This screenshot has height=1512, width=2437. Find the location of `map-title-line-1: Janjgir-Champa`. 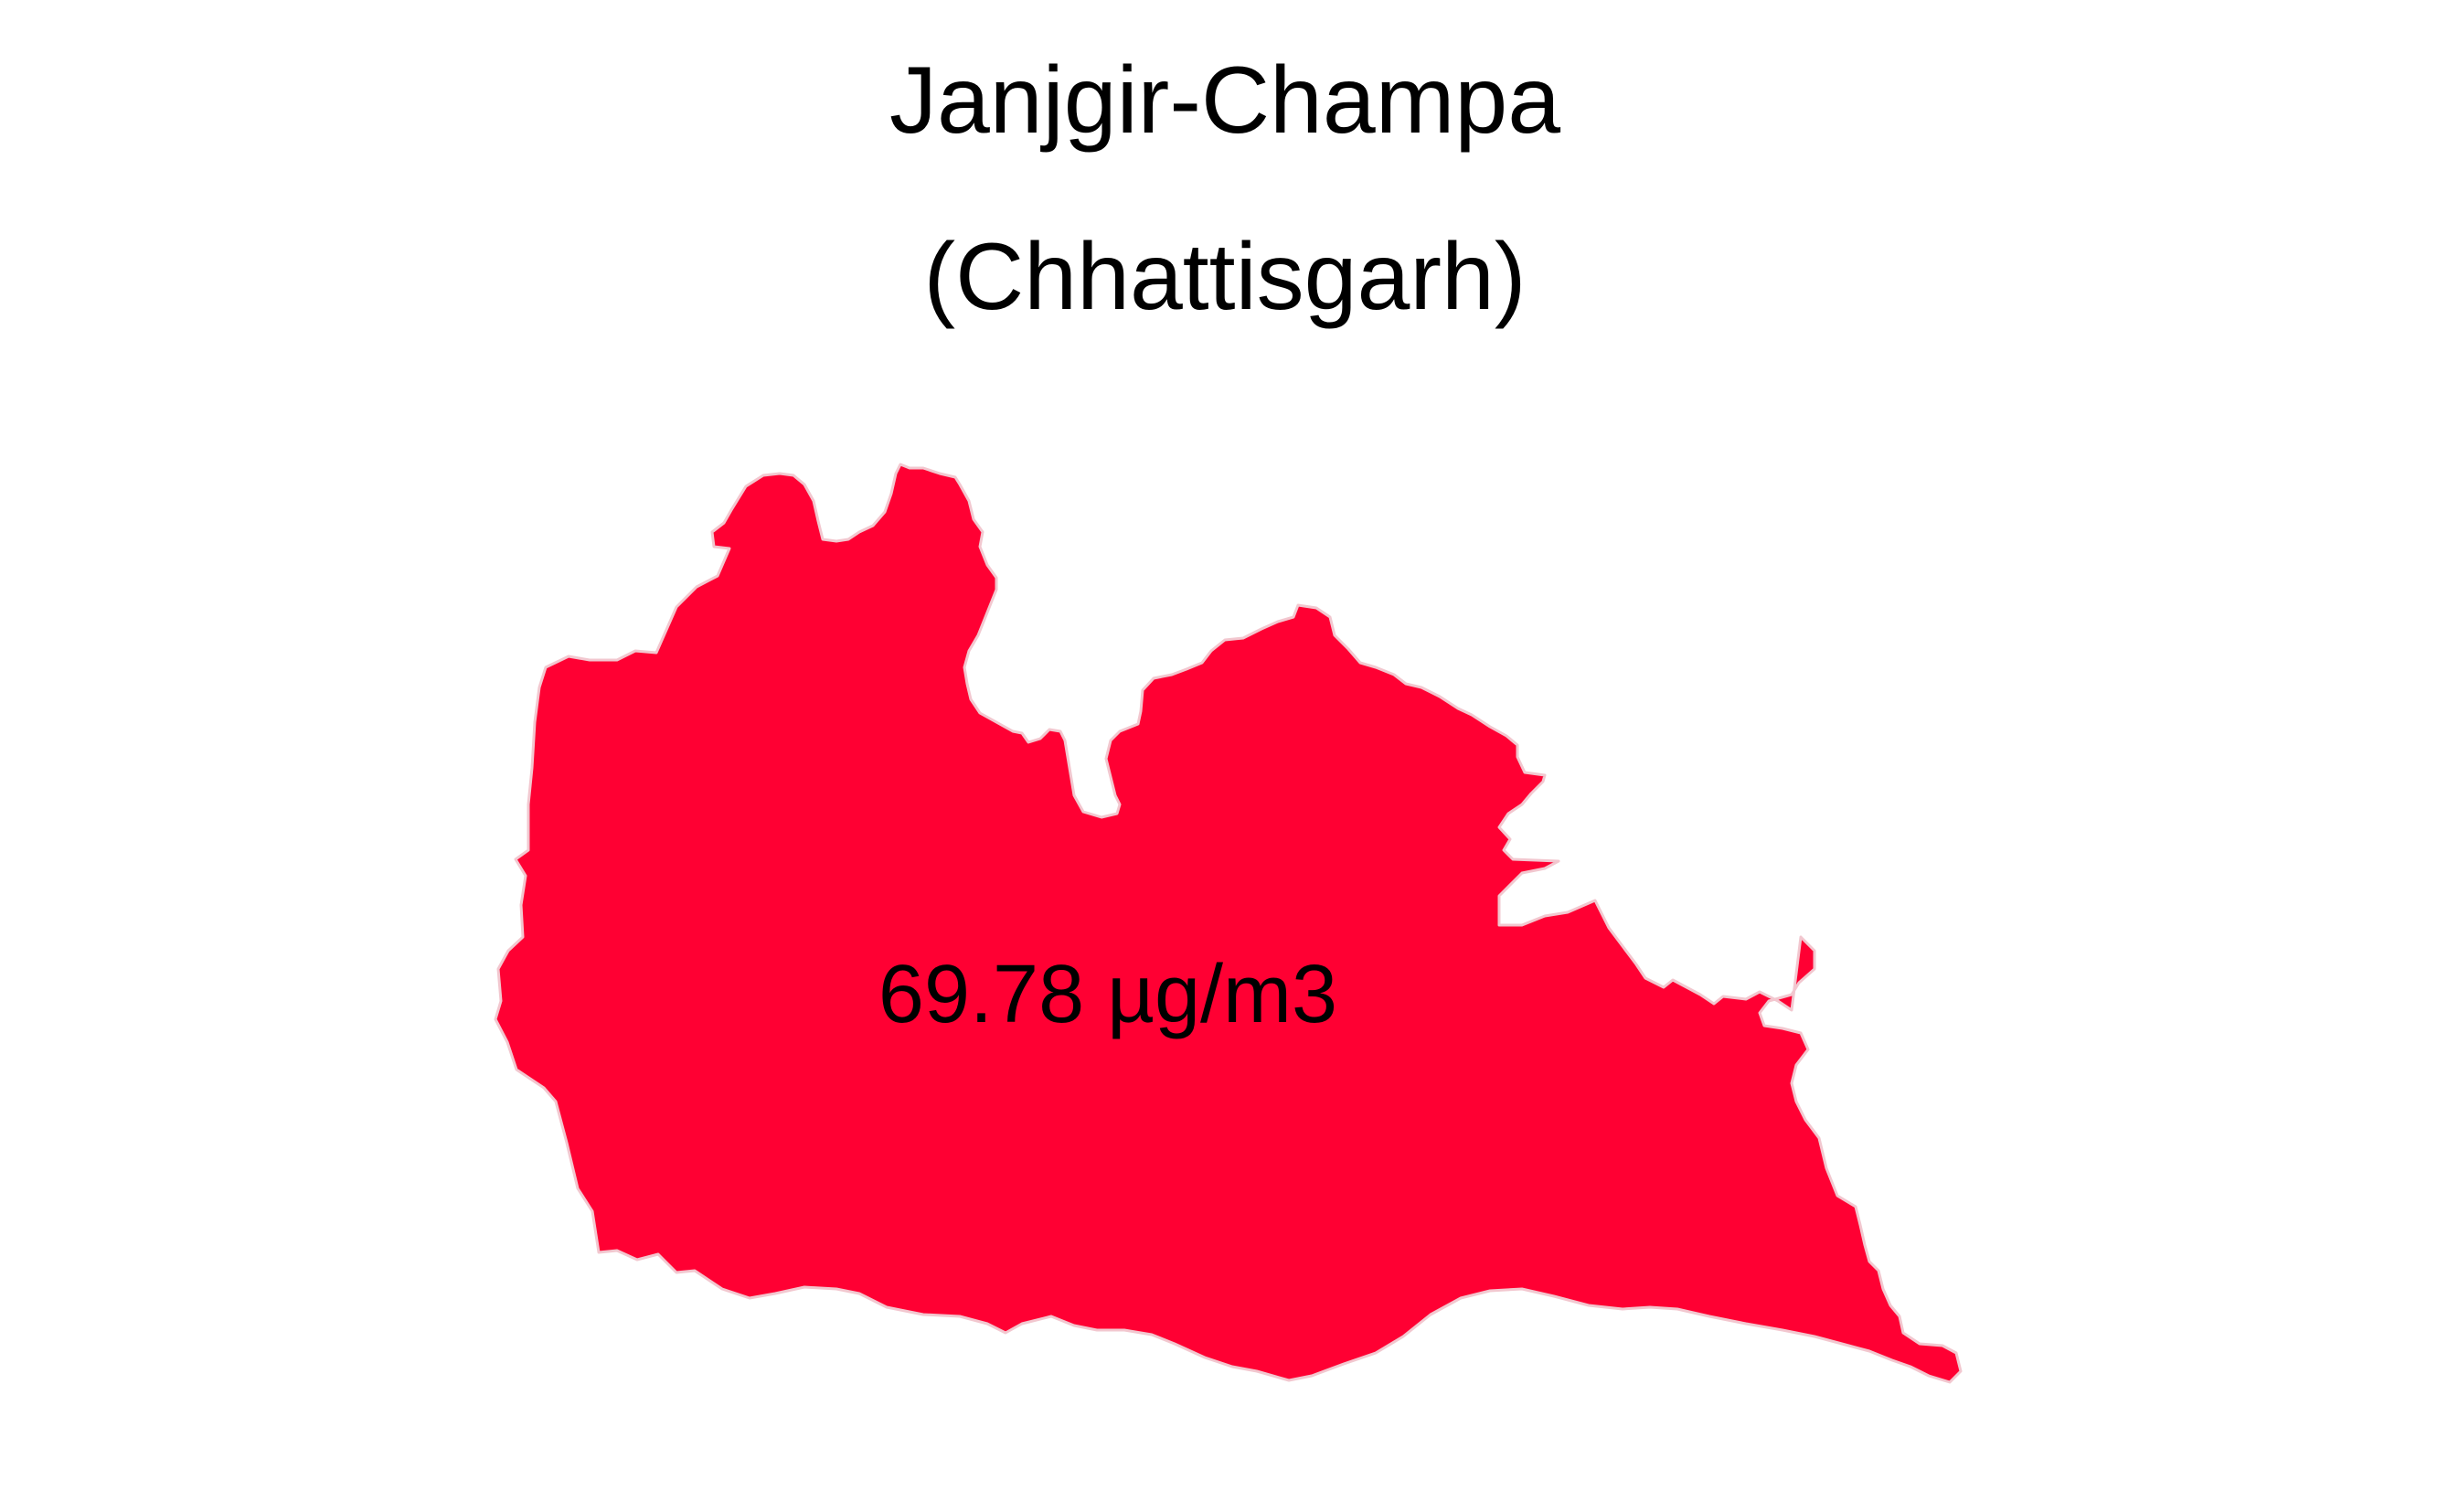

map-title-line-1: Janjgir-Champa is located at coordinates (1224, 101).